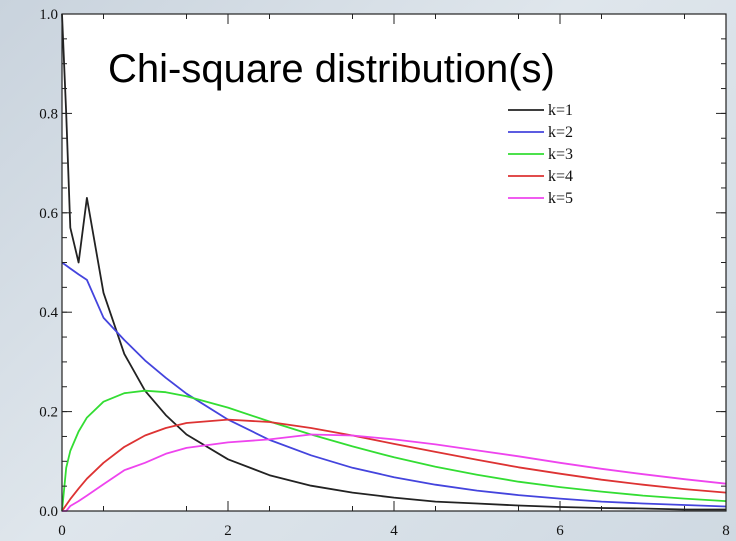  What do you see at coordinates (560, 198) in the screenshot?
I see `legend-label: k=5` at bounding box center [560, 198].